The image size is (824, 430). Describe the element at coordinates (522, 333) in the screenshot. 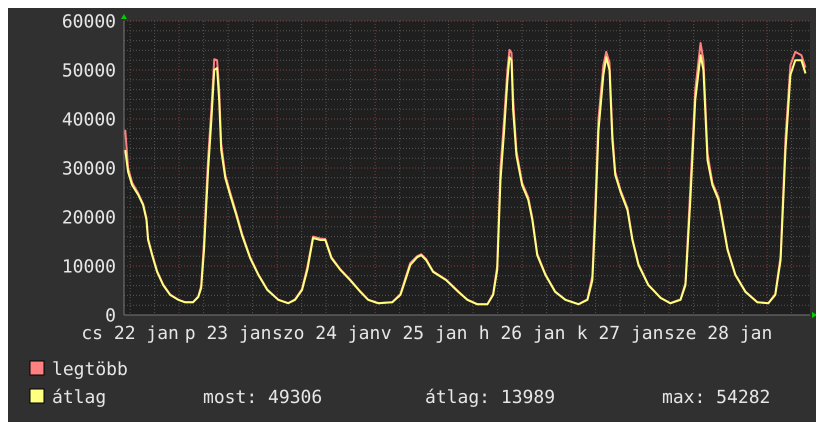

I see `x-tick-label: h 26 jan` at that location.